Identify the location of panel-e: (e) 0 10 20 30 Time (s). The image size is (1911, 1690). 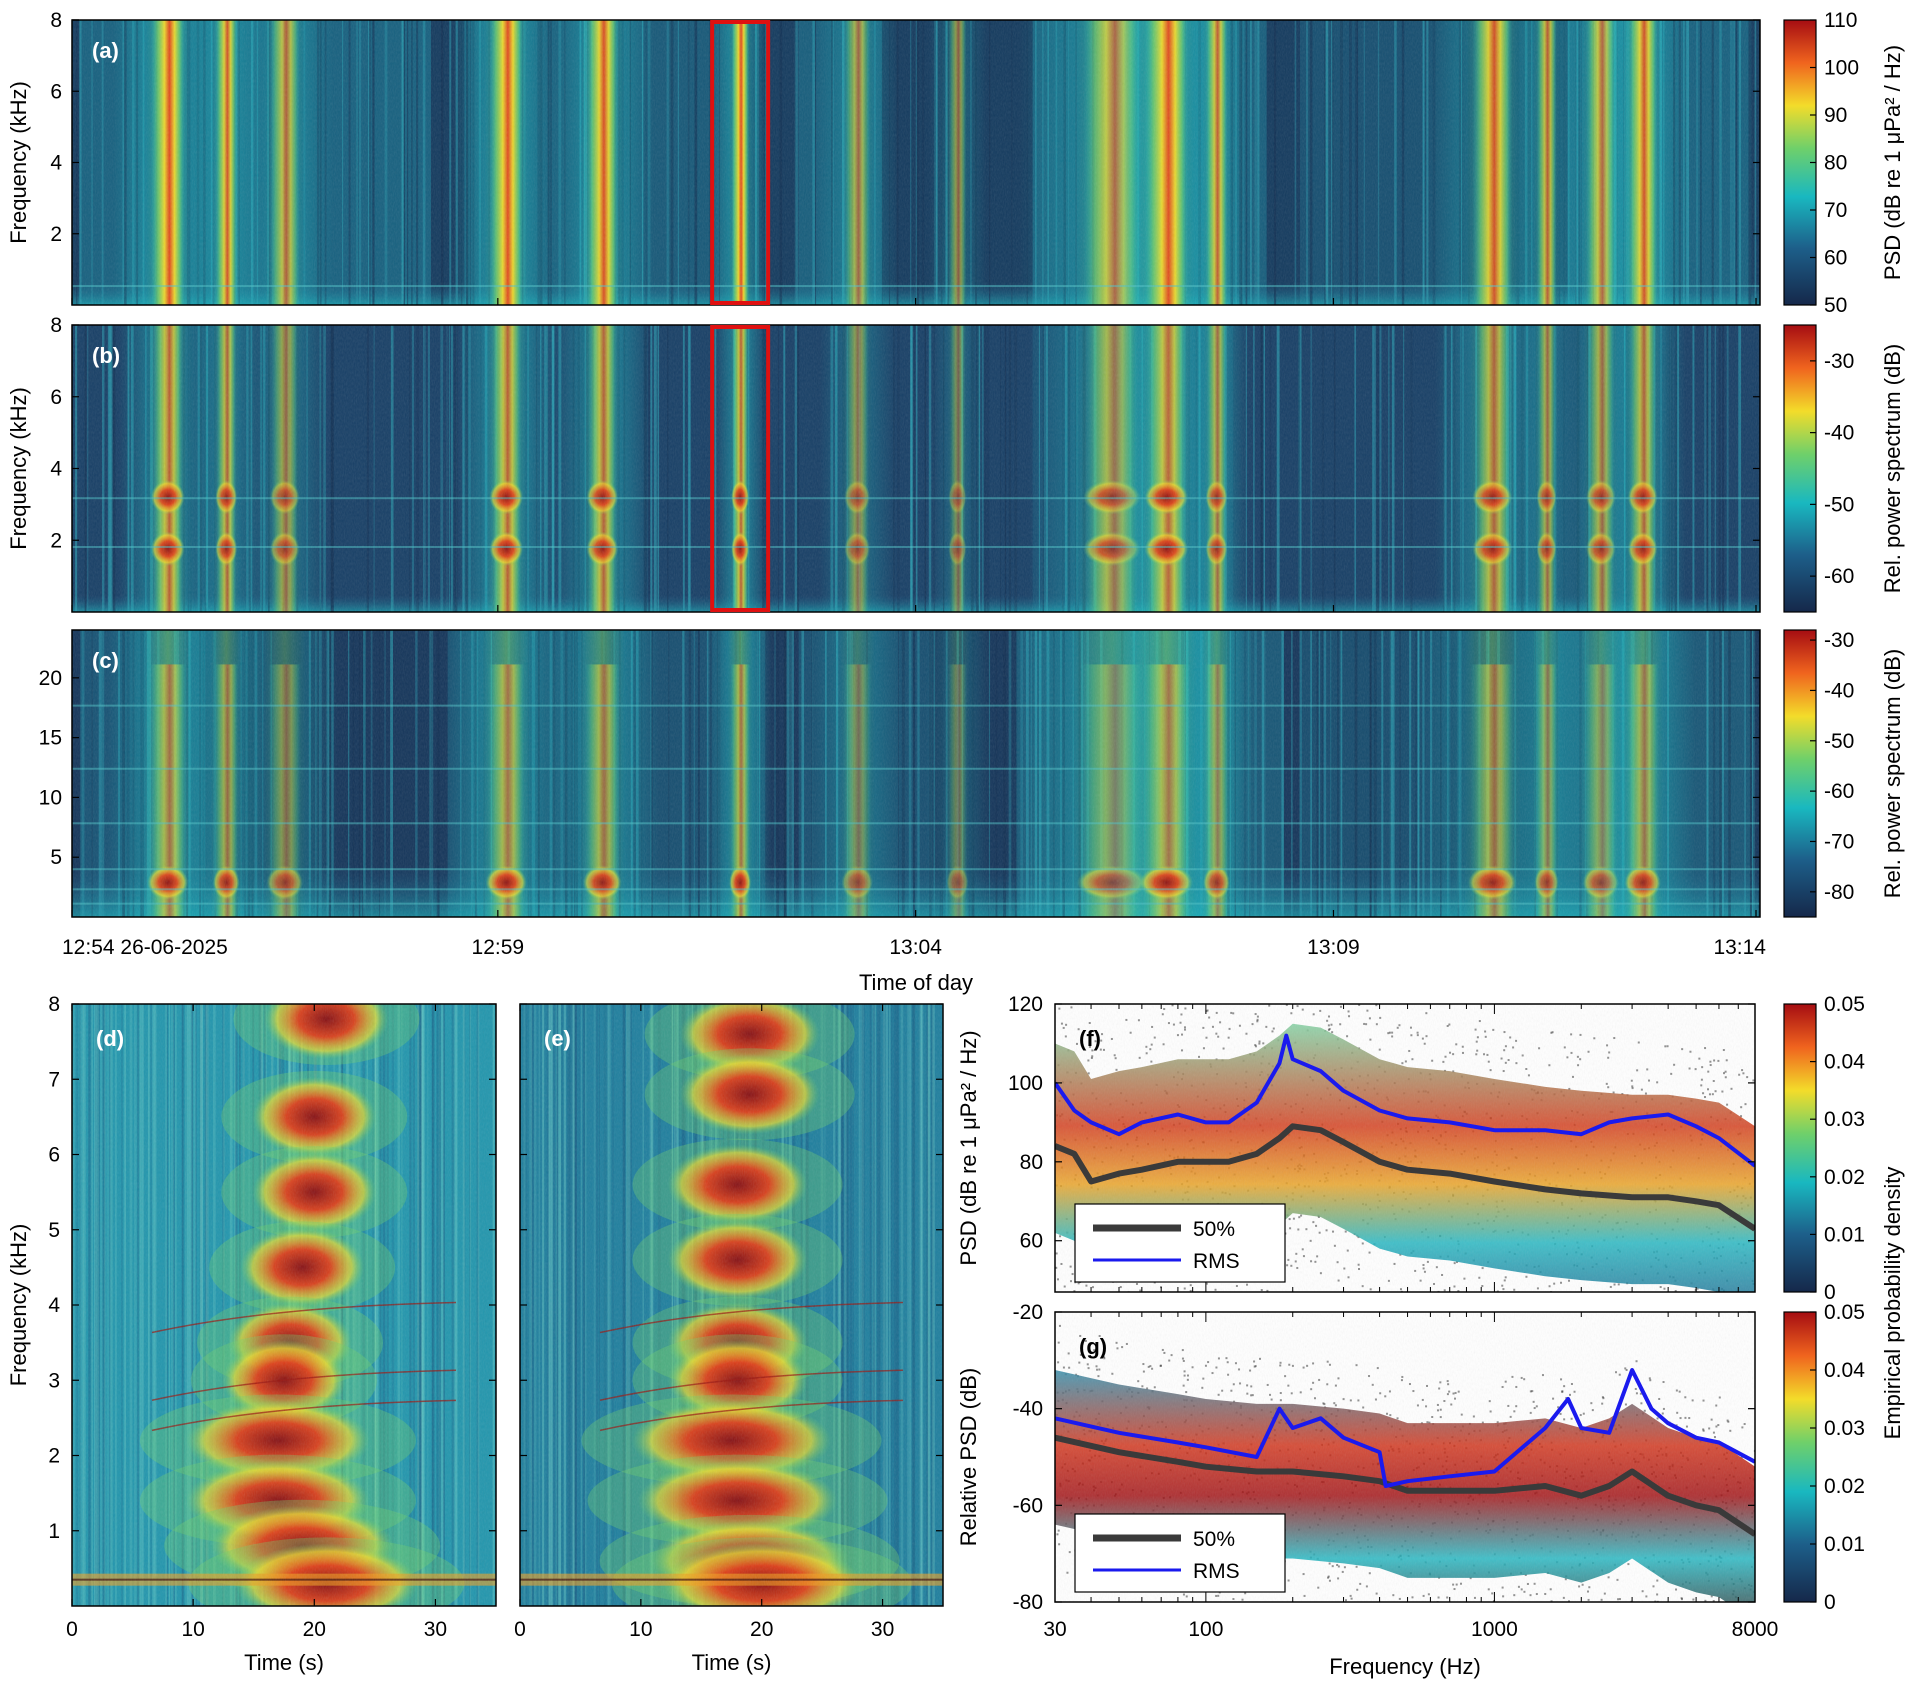
(729, 1339).